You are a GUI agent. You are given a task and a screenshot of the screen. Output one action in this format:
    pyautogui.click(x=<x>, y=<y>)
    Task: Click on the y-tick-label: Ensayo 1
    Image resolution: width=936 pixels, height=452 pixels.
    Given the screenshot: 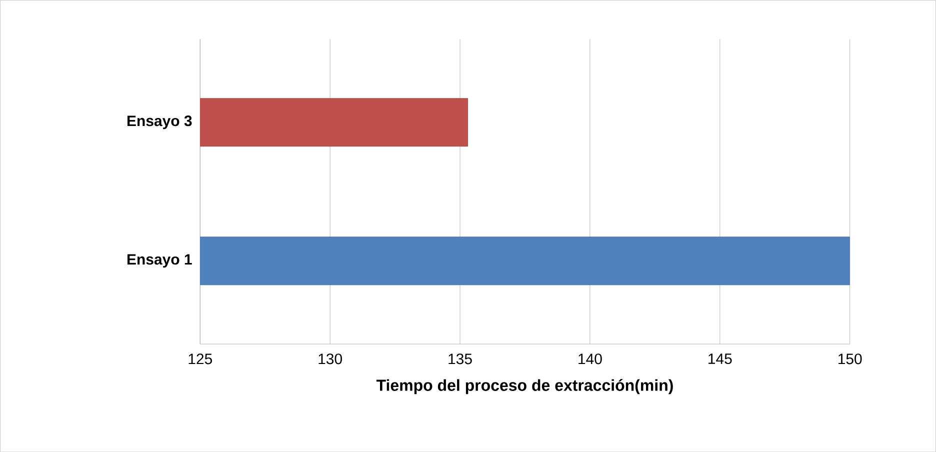 What is the action you would take?
    pyautogui.click(x=159, y=261)
    